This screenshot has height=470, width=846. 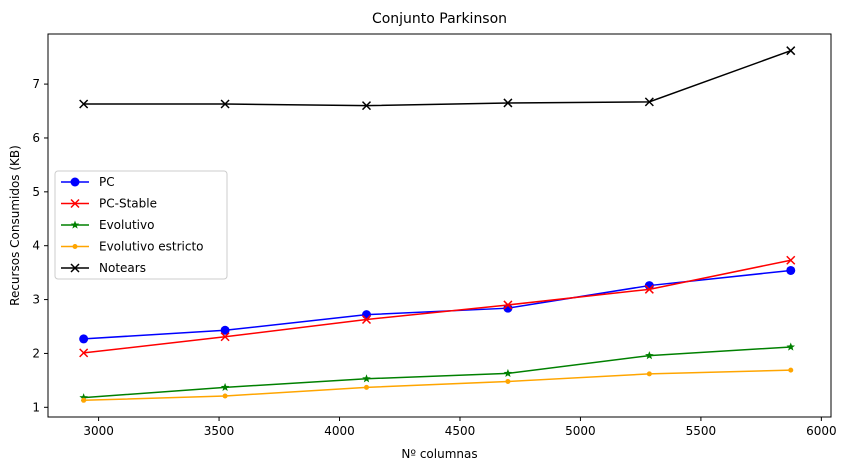 I want to click on series-evolutivo, so click(x=437, y=372).